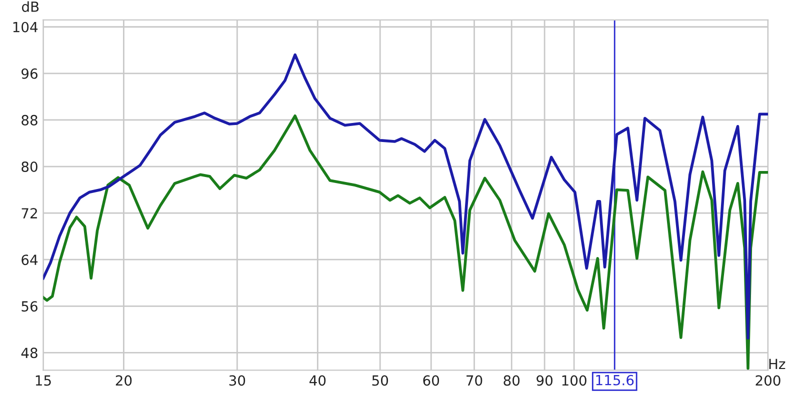 This screenshot has height=398, width=800. What do you see at coordinates (30, 166) in the screenshot?
I see `y-tick-label: 80` at bounding box center [30, 166].